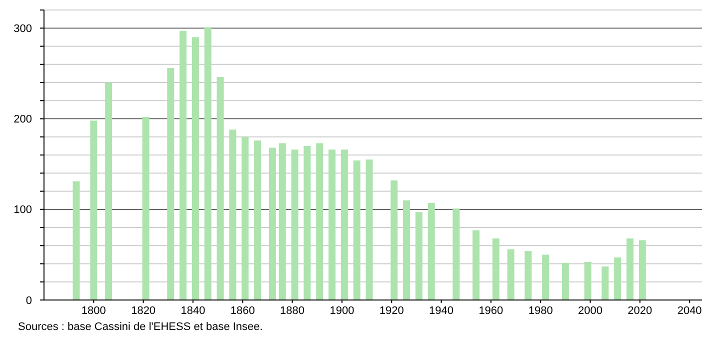 The image size is (710, 340). Describe the element at coordinates (689, 311) in the screenshot. I see `x-tick-label: 2040` at that location.